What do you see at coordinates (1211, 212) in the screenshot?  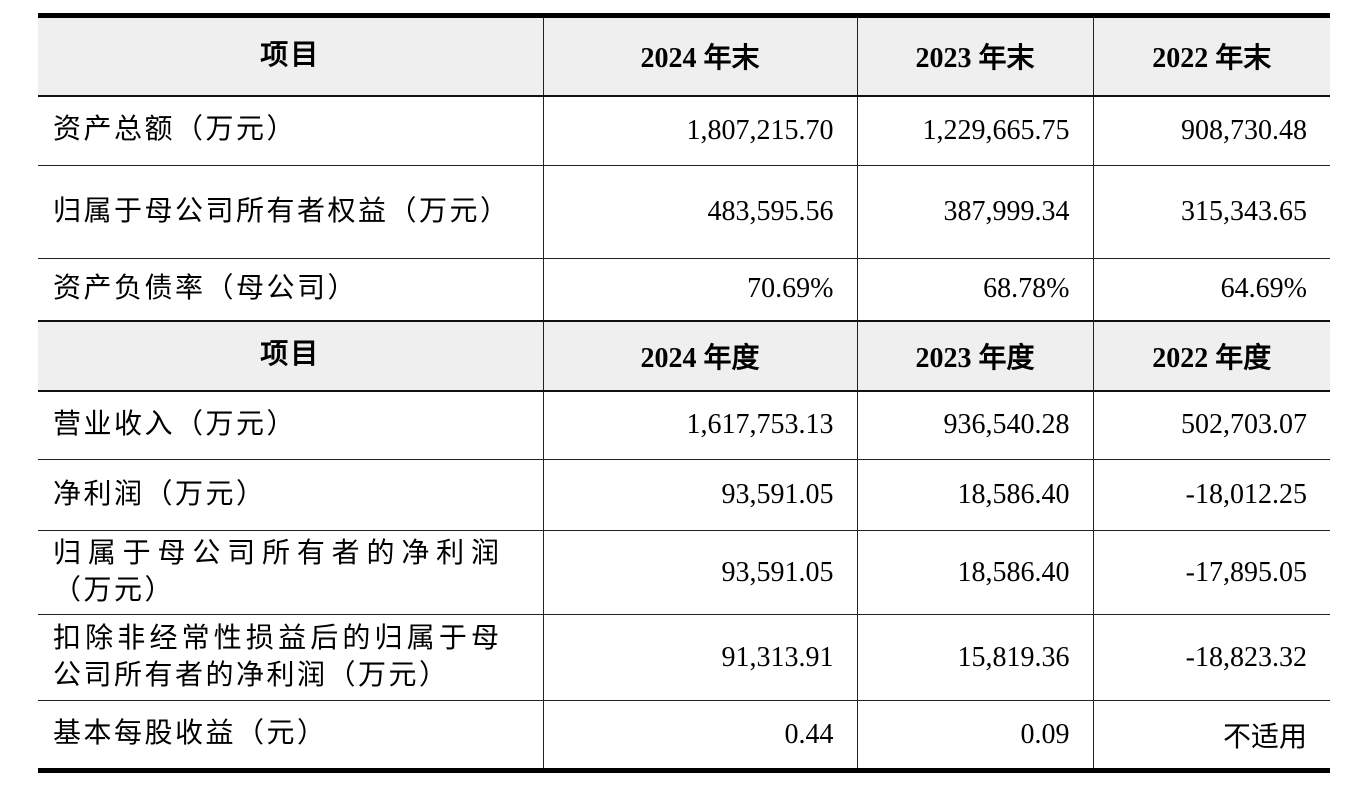 I see `value-cell: 315,343.65` at bounding box center [1211, 212].